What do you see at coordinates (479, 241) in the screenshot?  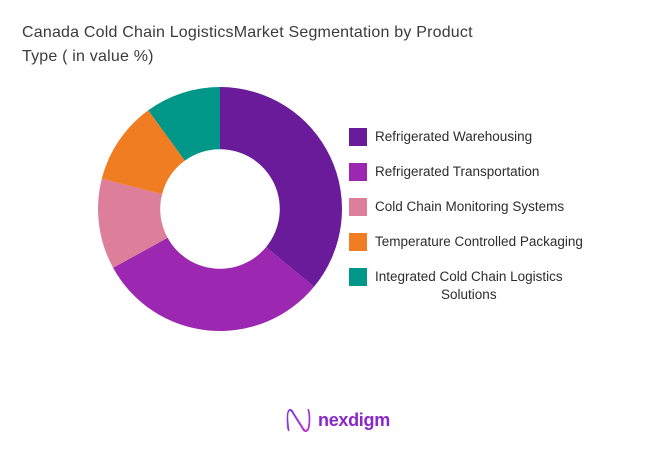 I see `legend-label: Temperature Controlled Packaging` at bounding box center [479, 241].